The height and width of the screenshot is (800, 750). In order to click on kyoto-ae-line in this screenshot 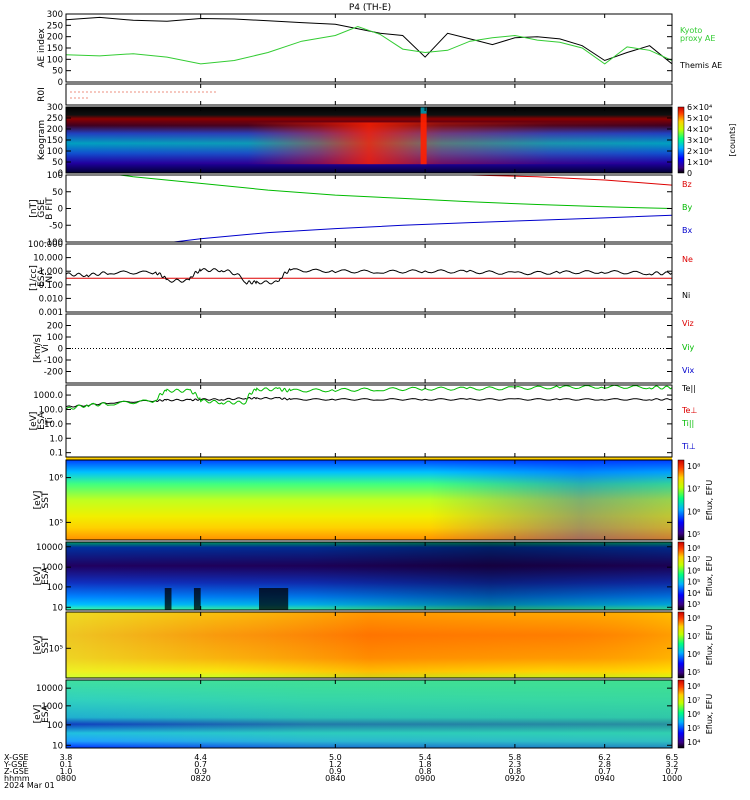, I will do `click(369, 45)`.